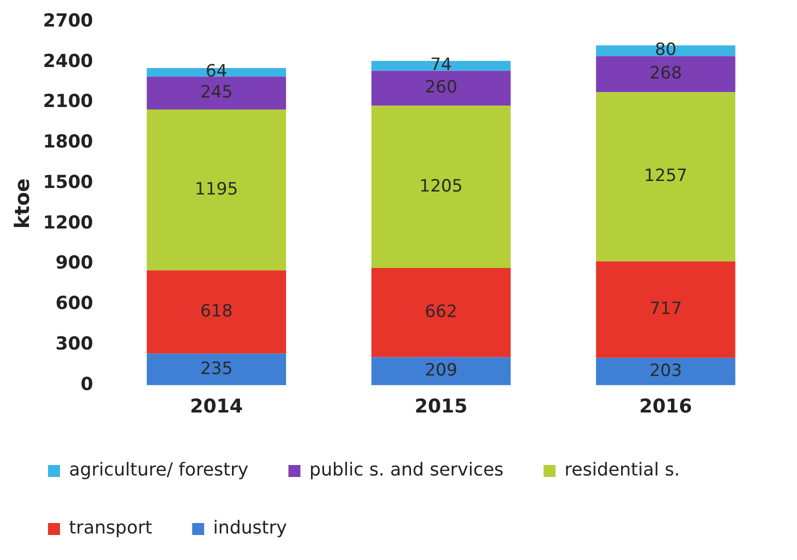 This screenshot has width=797, height=560. I want to click on data-label: 203, so click(665, 370).